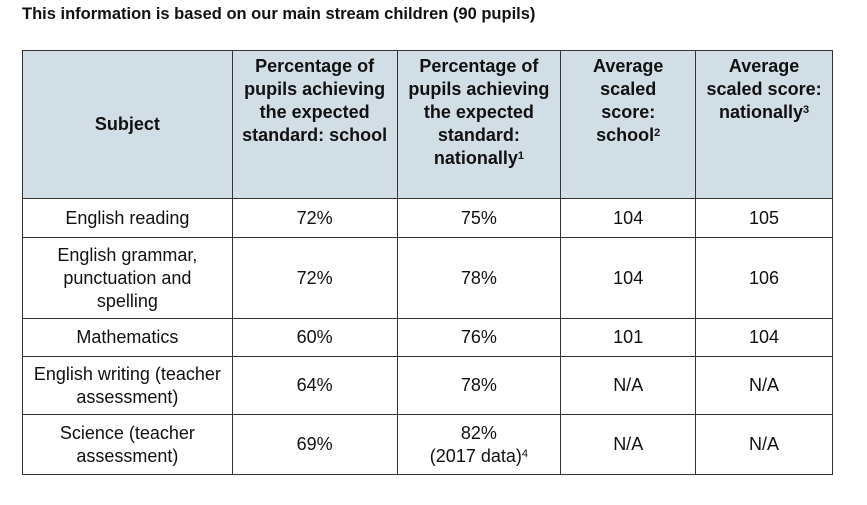 Image resolution: width=867 pixels, height=505 pixels. What do you see at coordinates (764, 218) in the screenshot?
I see `national-score-cell: 105` at bounding box center [764, 218].